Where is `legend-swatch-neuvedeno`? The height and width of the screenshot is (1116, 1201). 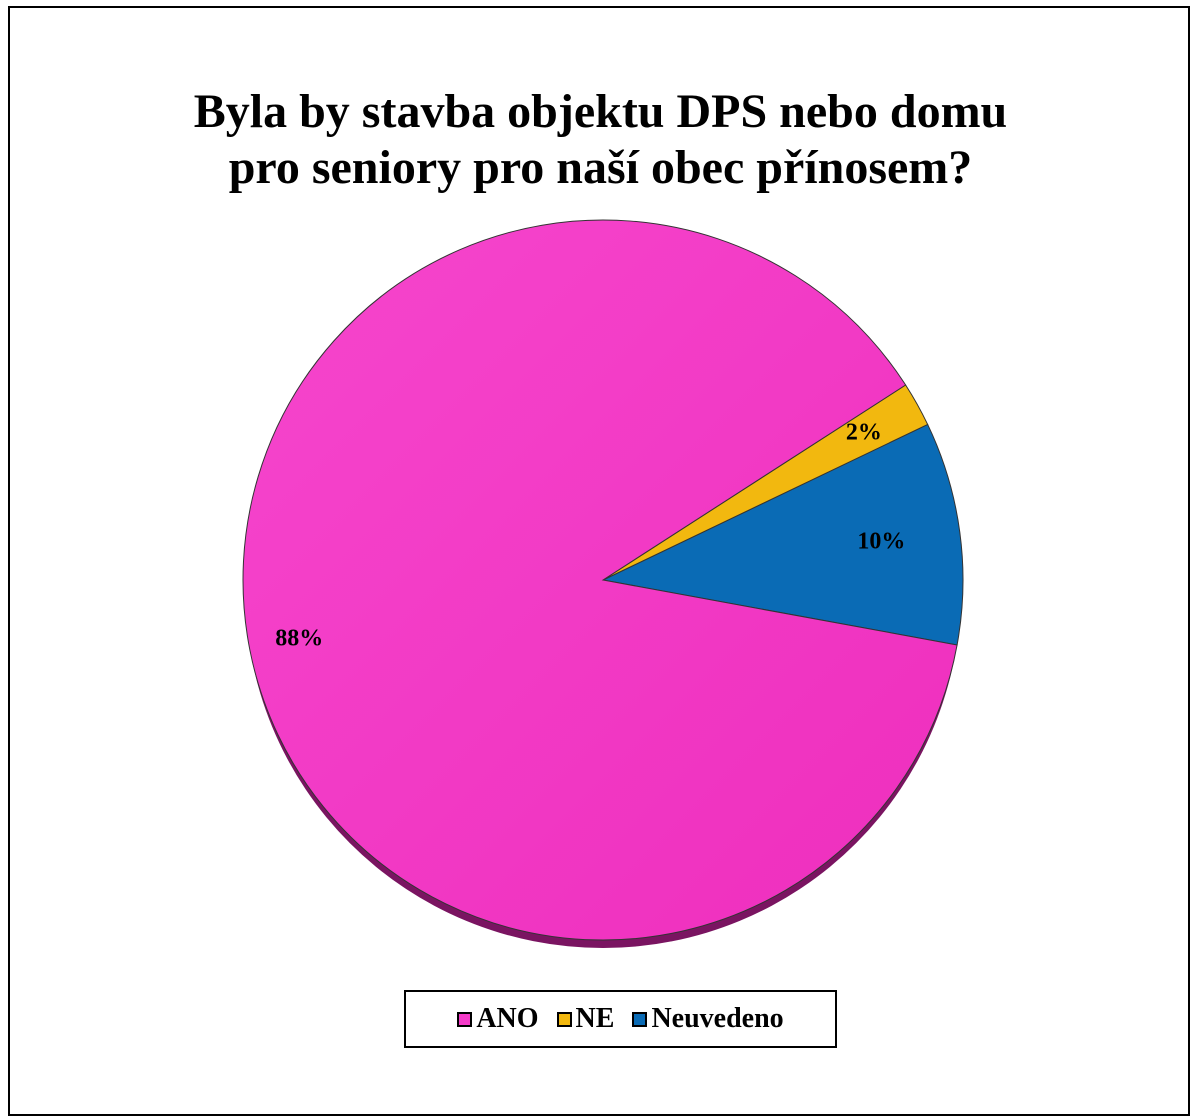 legend-swatch-neuvedeno is located at coordinates (640, 1019).